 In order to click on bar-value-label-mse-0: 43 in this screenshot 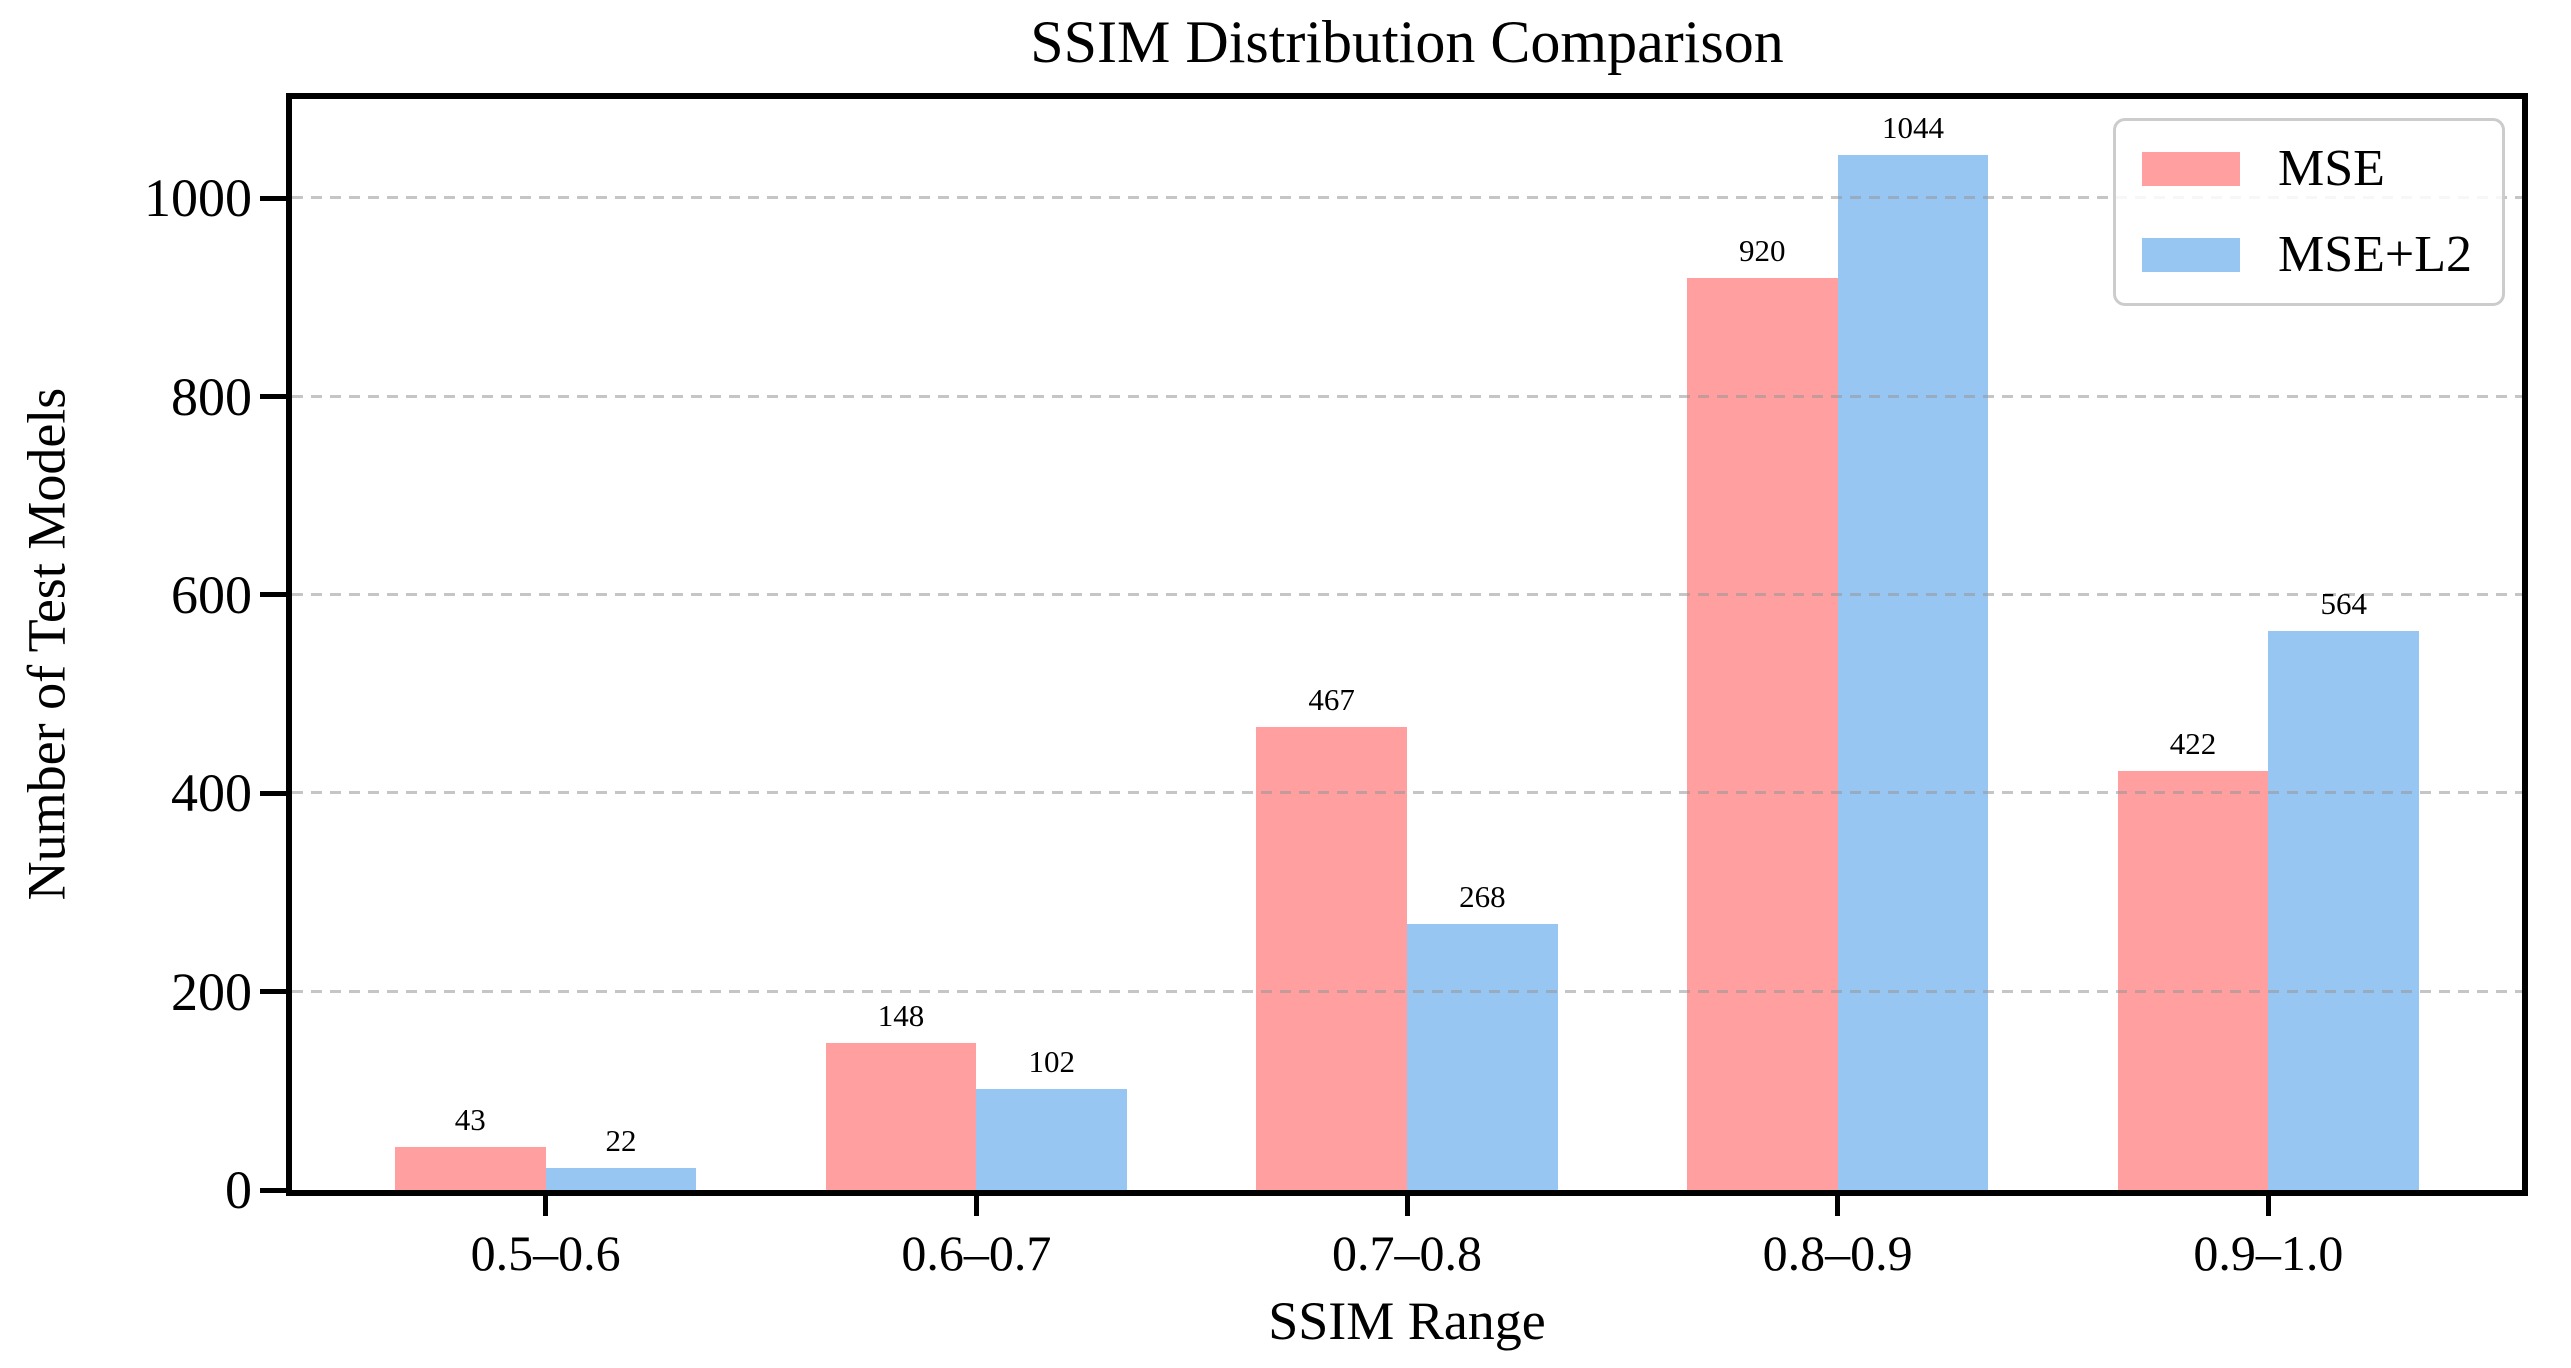, I will do `click(470, 1120)`.